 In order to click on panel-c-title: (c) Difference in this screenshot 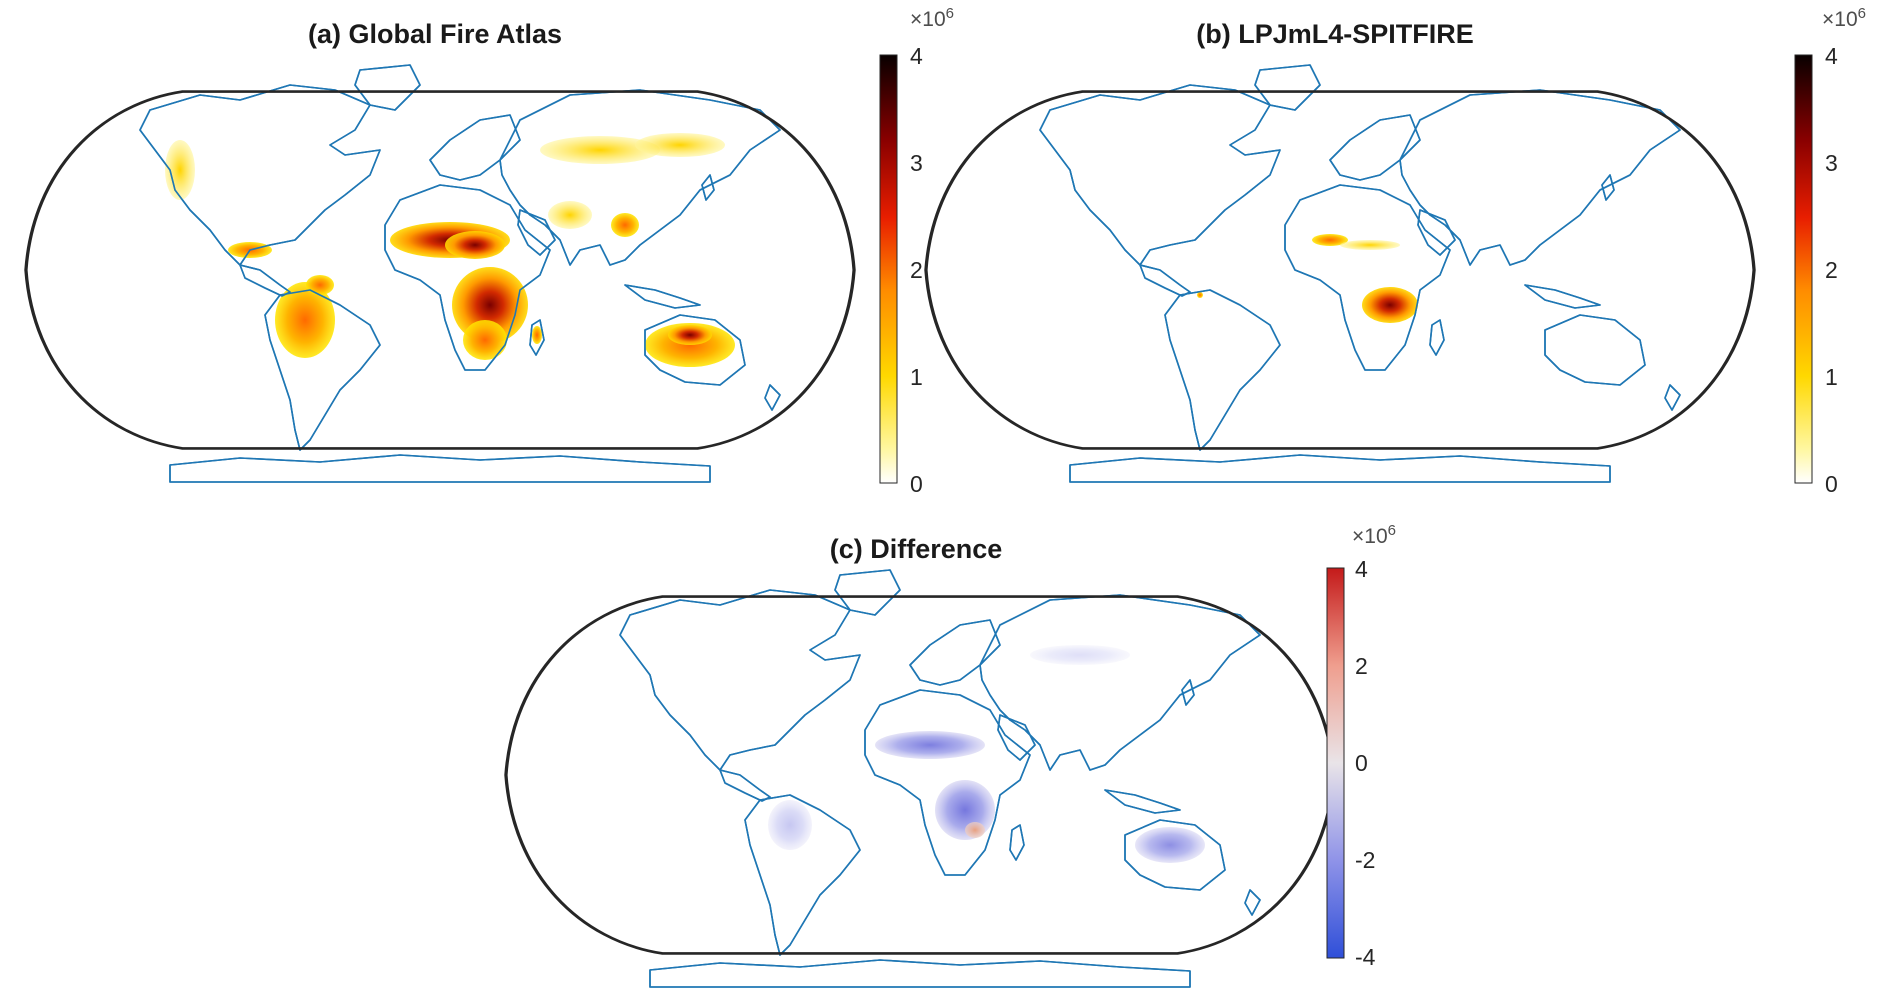, I will do `click(916, 549)`.